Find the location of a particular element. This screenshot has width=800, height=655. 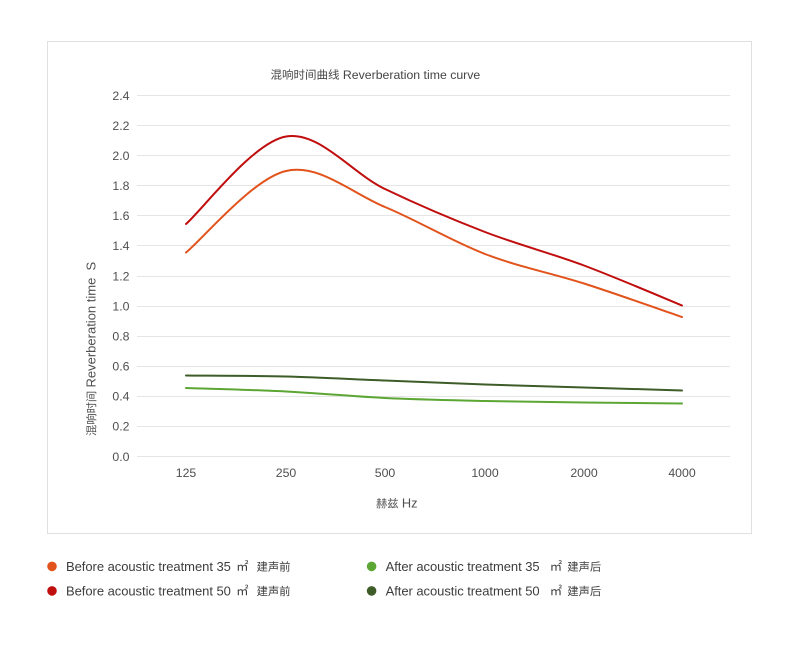

svg-text: 2000 is located at coordinates (584, 473).